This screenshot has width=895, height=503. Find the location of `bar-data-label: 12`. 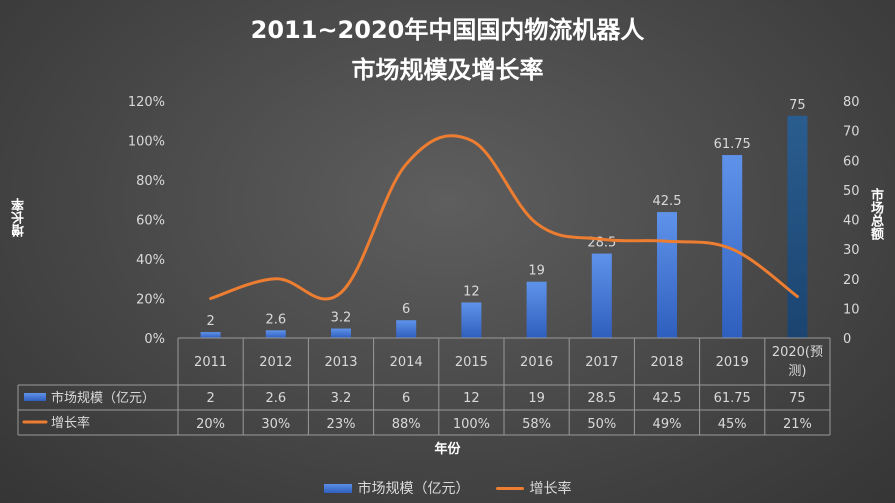

bar-data-label: 12 is located at coordinates (471, 291).